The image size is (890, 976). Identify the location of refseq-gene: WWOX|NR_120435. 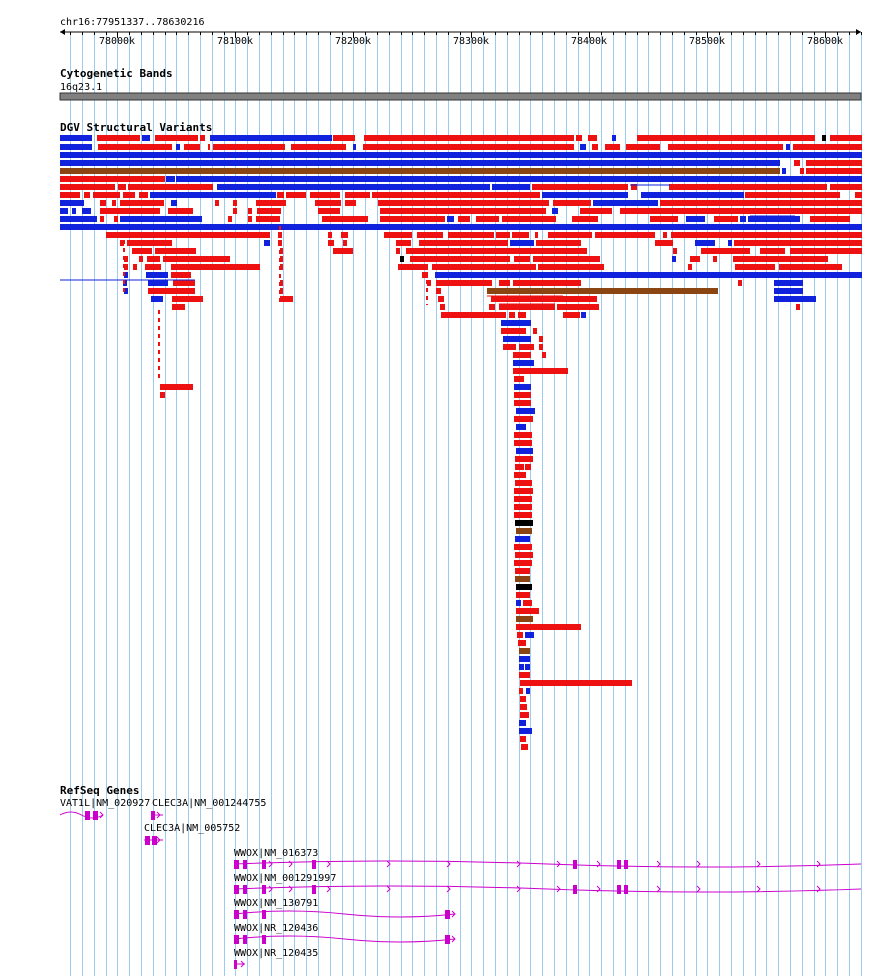
(276, 958).